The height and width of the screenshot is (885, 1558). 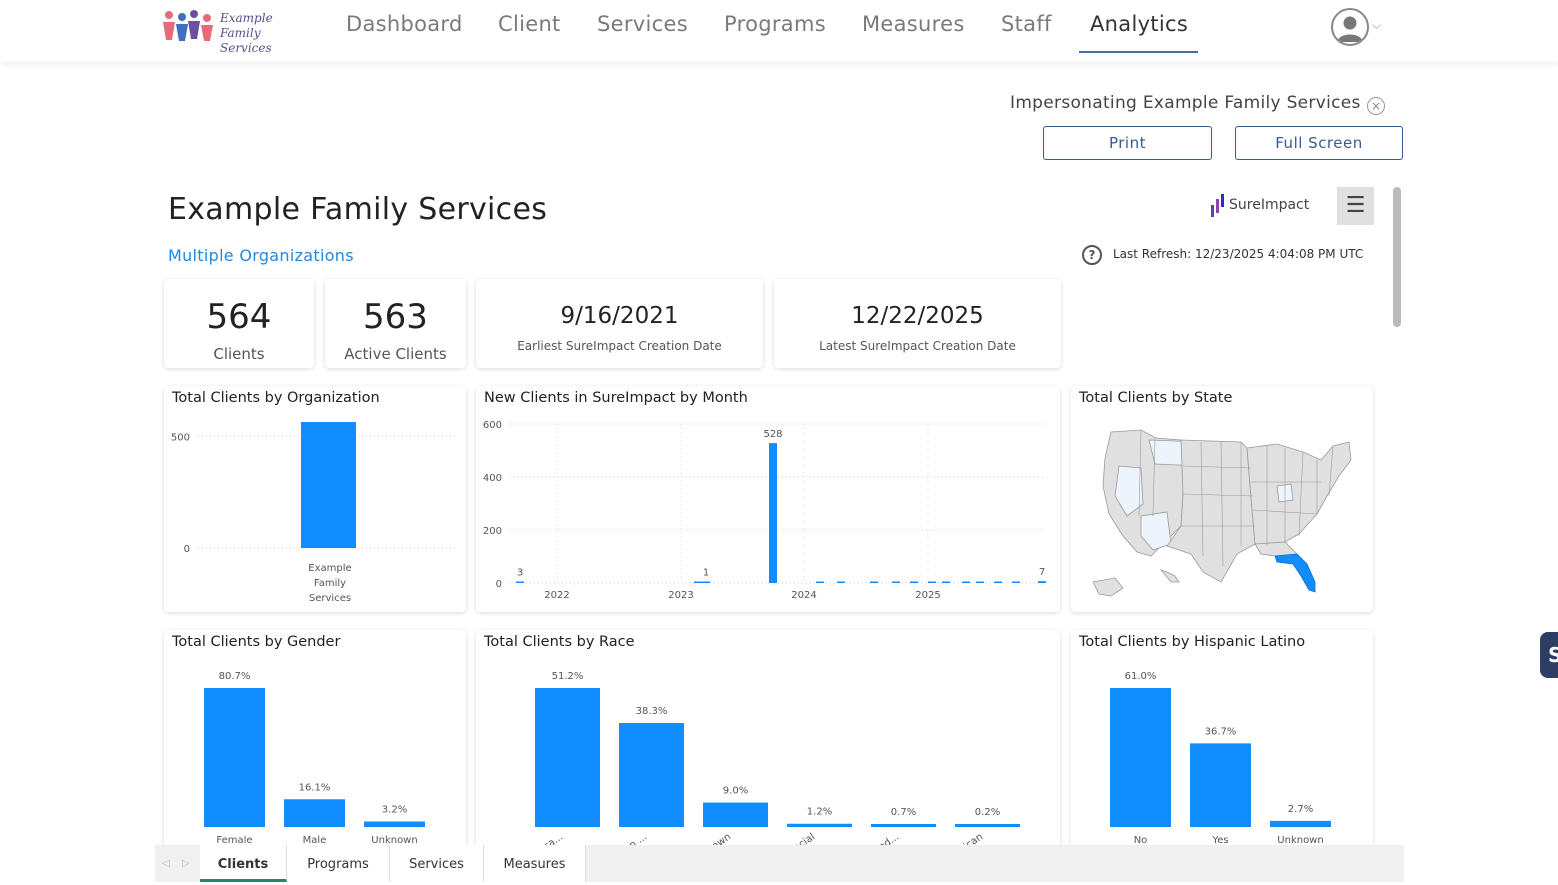 What do you see at coordinates (764, 510) in the screenshot?
I see `month-chart: 0 200 400 600 2022 2023 2024 2025 3 1 528 7` at bounding box center [764, 510].